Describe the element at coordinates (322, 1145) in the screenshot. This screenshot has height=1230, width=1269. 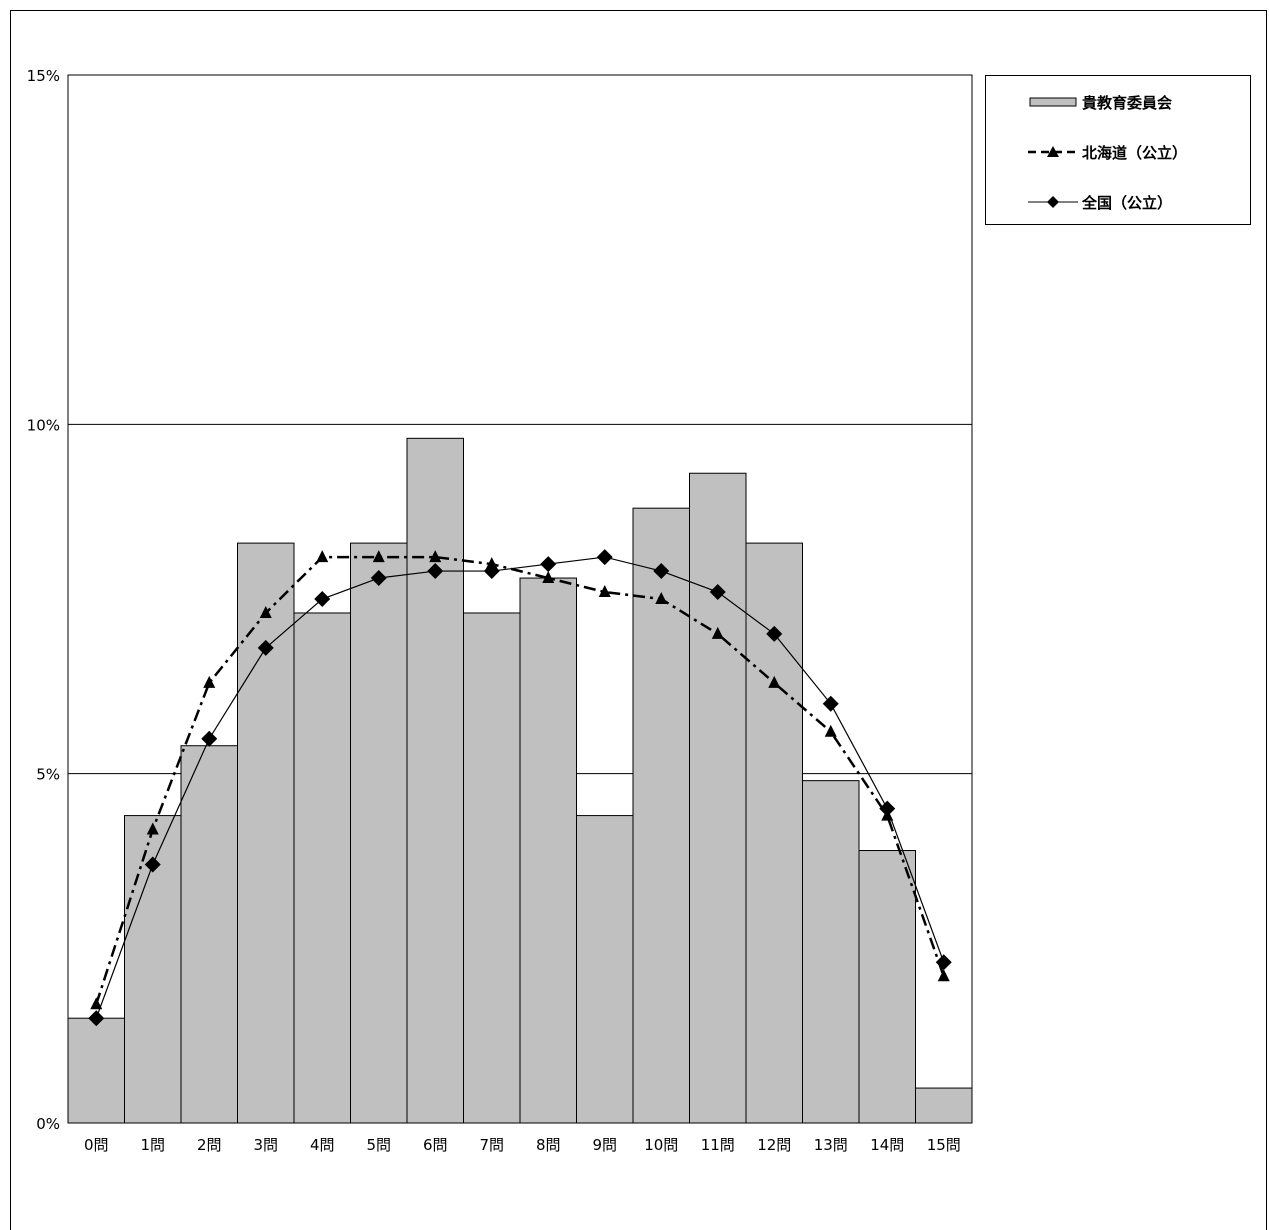
I see `x-tick-label: 4問` at that location.